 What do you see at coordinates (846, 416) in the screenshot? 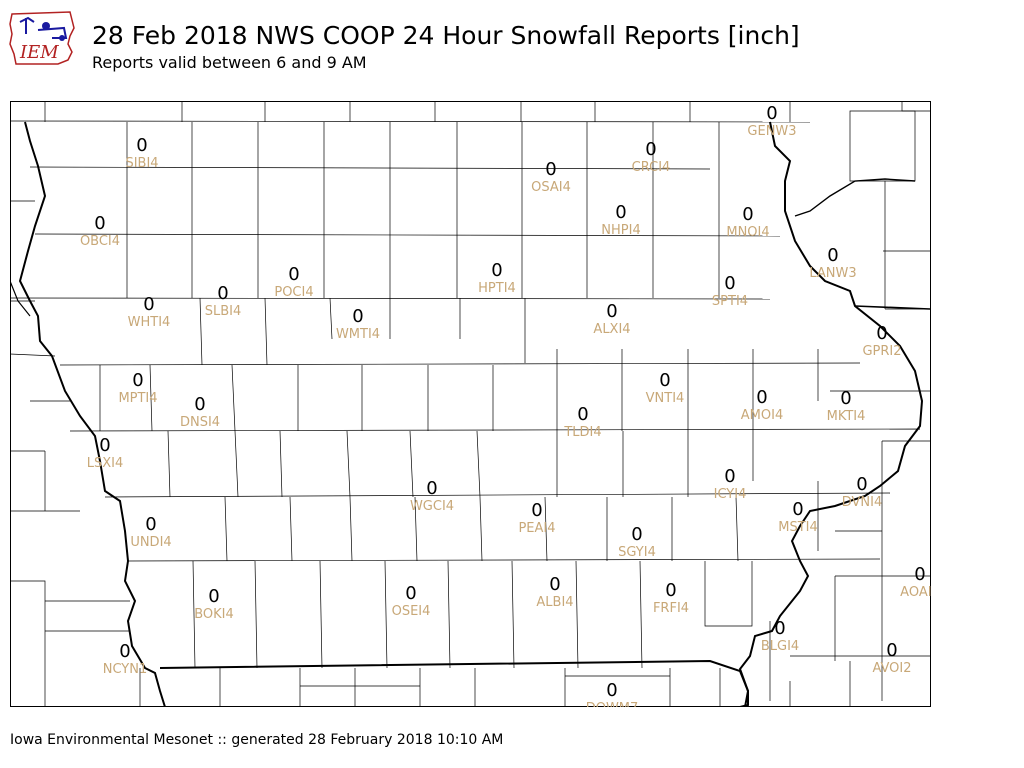
I see `station-id-label: MKTI4` at bounding box center [846, 416].